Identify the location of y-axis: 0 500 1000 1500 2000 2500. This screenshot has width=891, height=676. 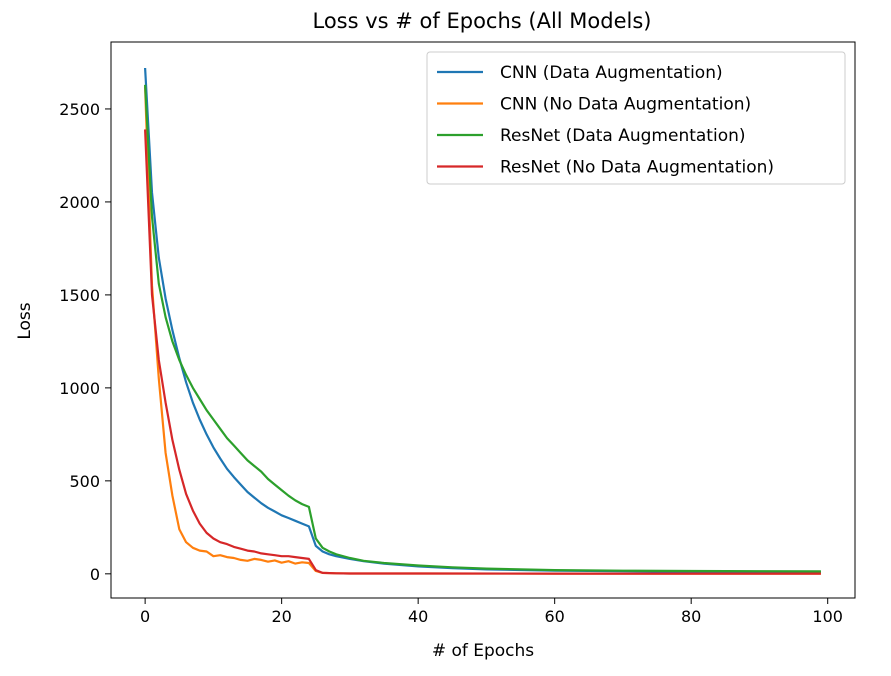
(85, 342).